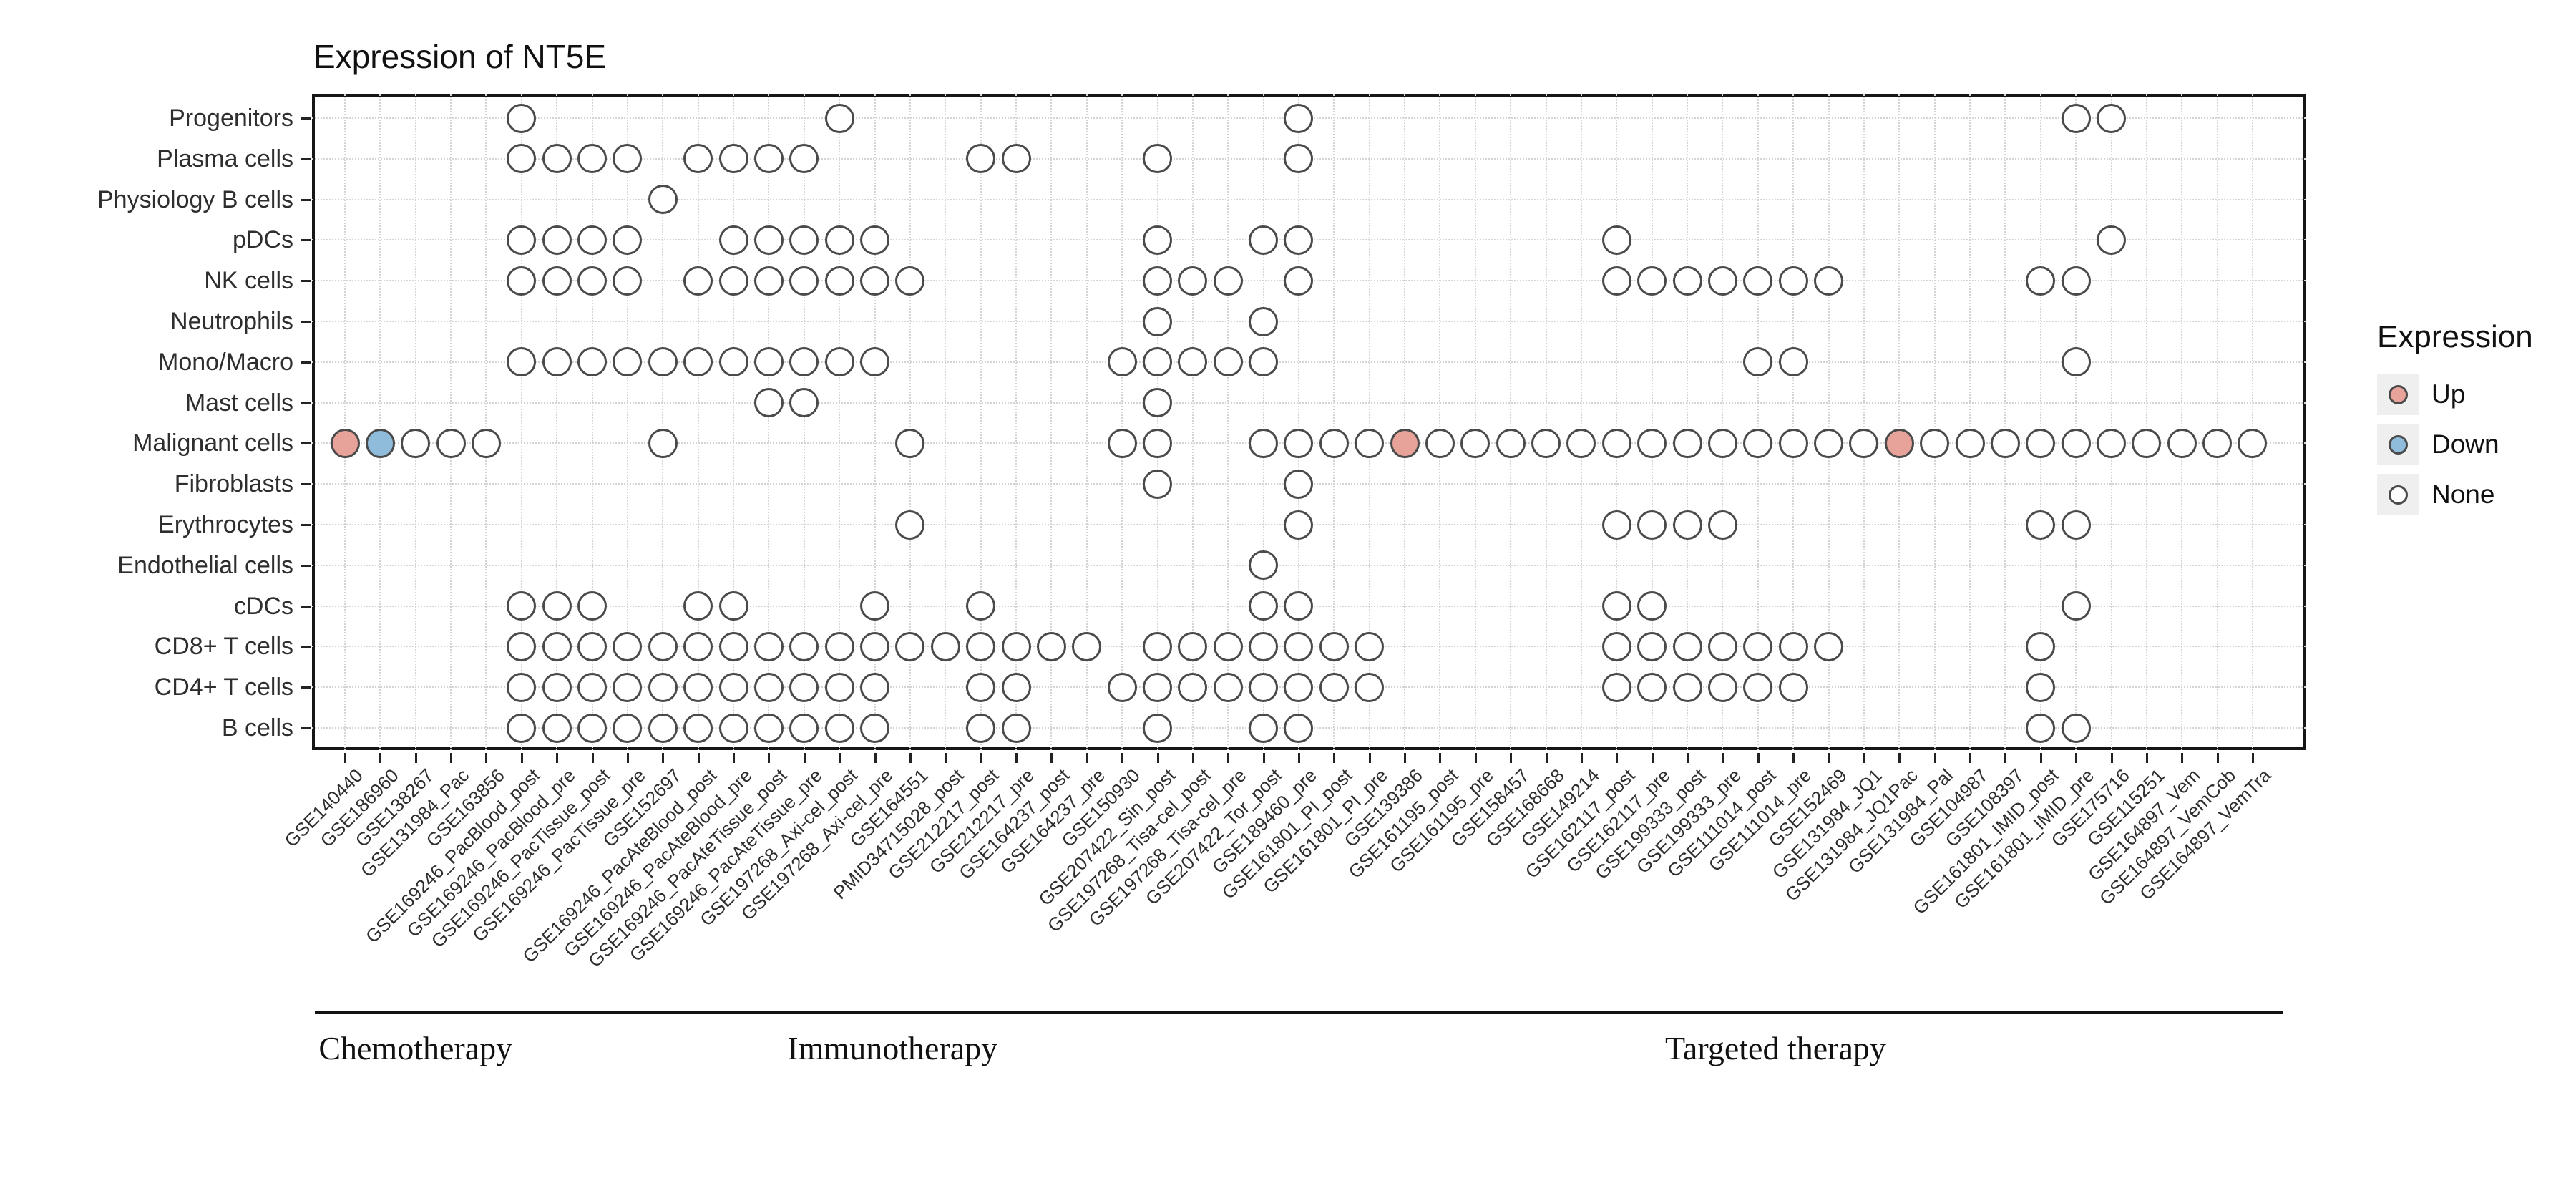 The image size is (2576, 1181). I want to click on row-label: Erythrocytes, so click(226, 524).